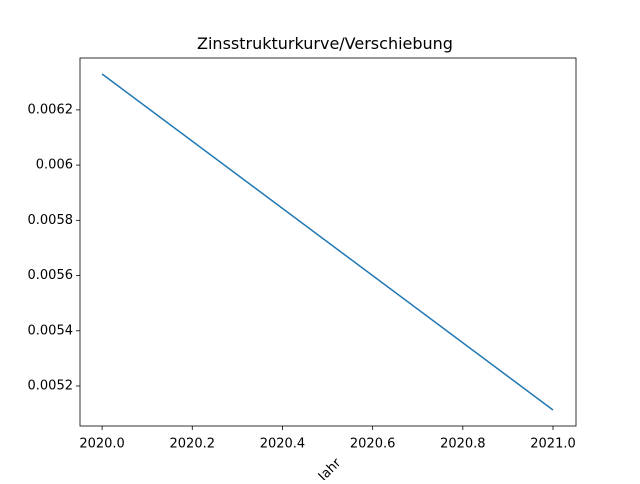 The width and height of the screenshot is (640, 484). What do you see at coordinates (193, 444) in the screenshot?
I see `x-tick-label: 2020.2` at bounding box center [193, 444].